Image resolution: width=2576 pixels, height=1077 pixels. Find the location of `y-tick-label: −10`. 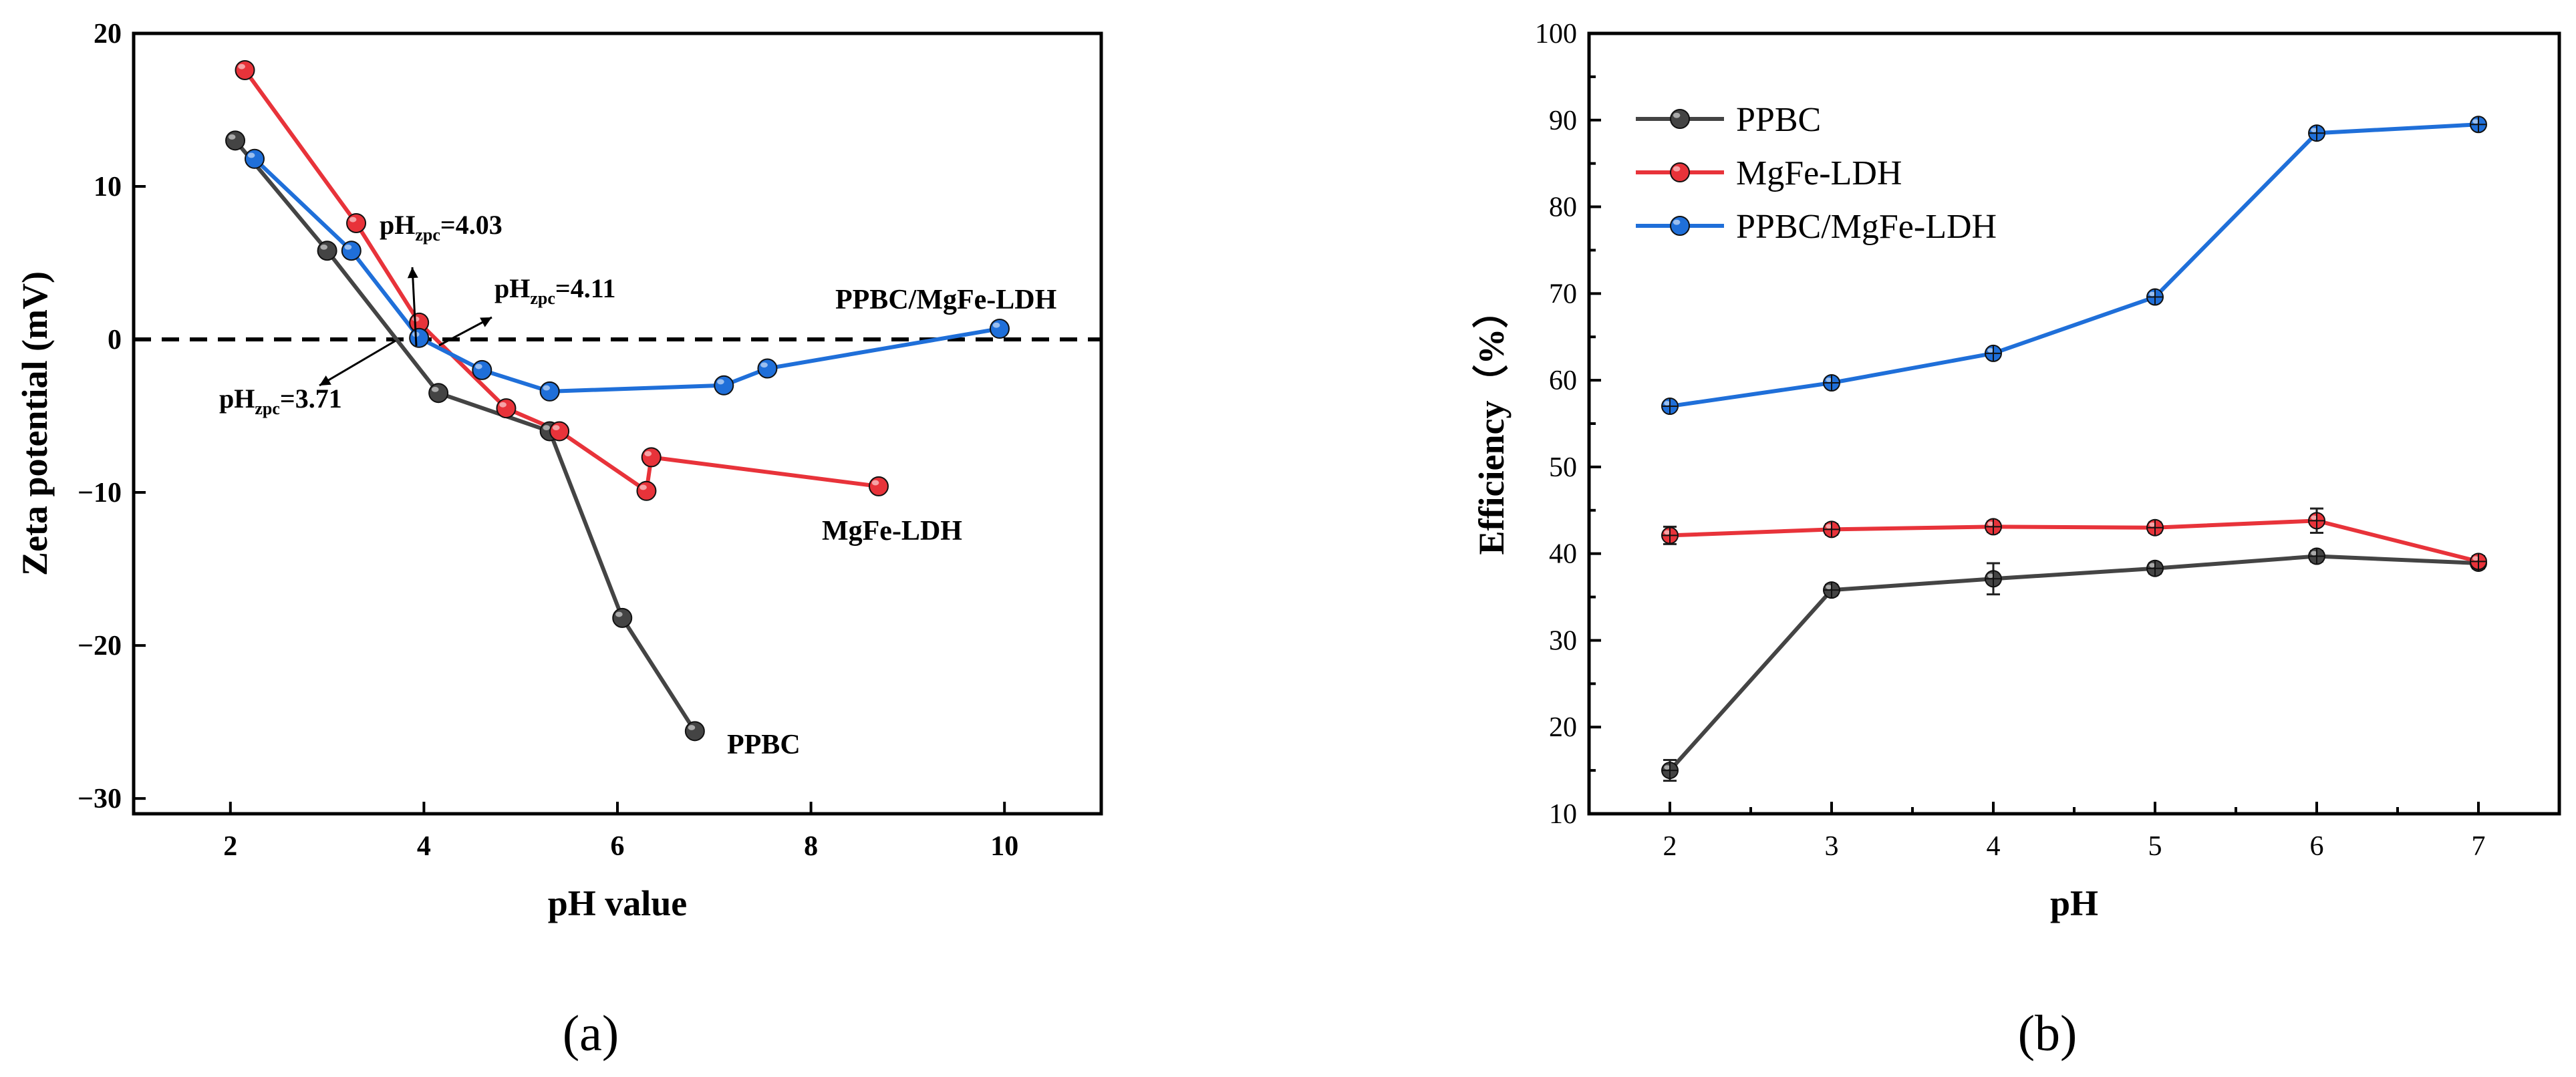

y-tick-label: −10 is located at coordinates (100, 493).